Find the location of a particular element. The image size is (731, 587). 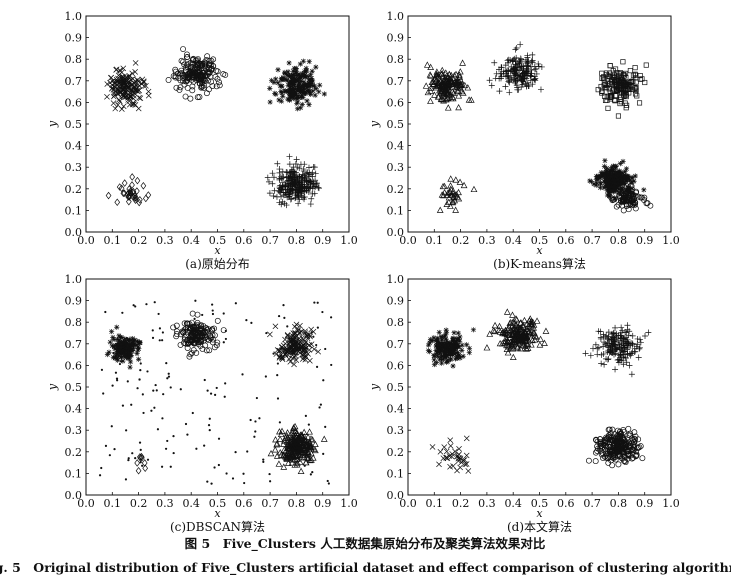

x-tick-label: 0.2 is located at coordinates (461, 240).